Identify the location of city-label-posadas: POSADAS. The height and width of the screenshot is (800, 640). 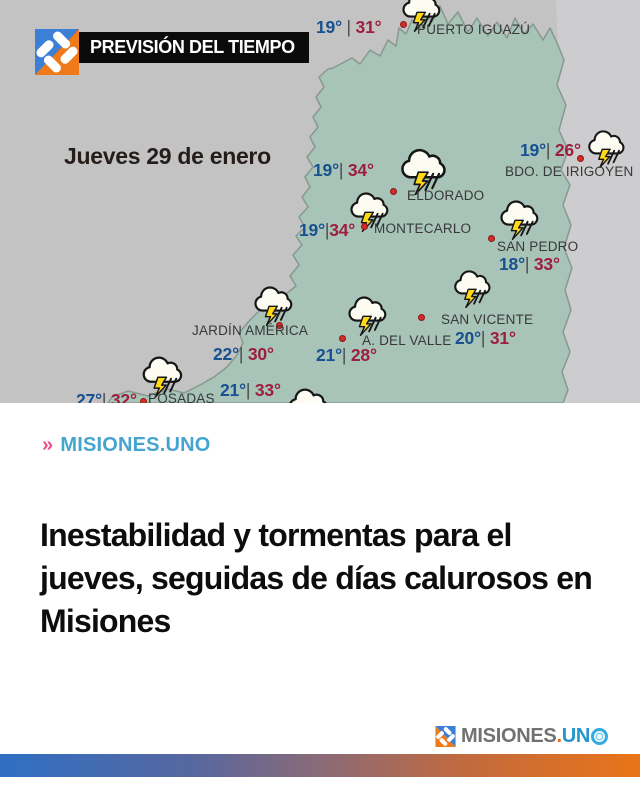
(181, 397).